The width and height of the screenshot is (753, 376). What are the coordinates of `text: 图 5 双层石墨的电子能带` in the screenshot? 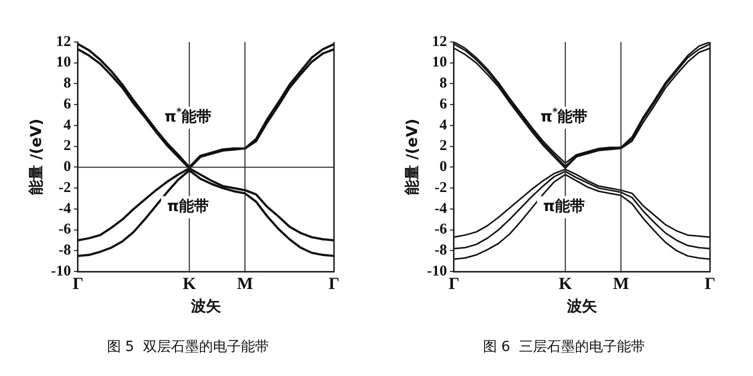 It's located at (188, 347).